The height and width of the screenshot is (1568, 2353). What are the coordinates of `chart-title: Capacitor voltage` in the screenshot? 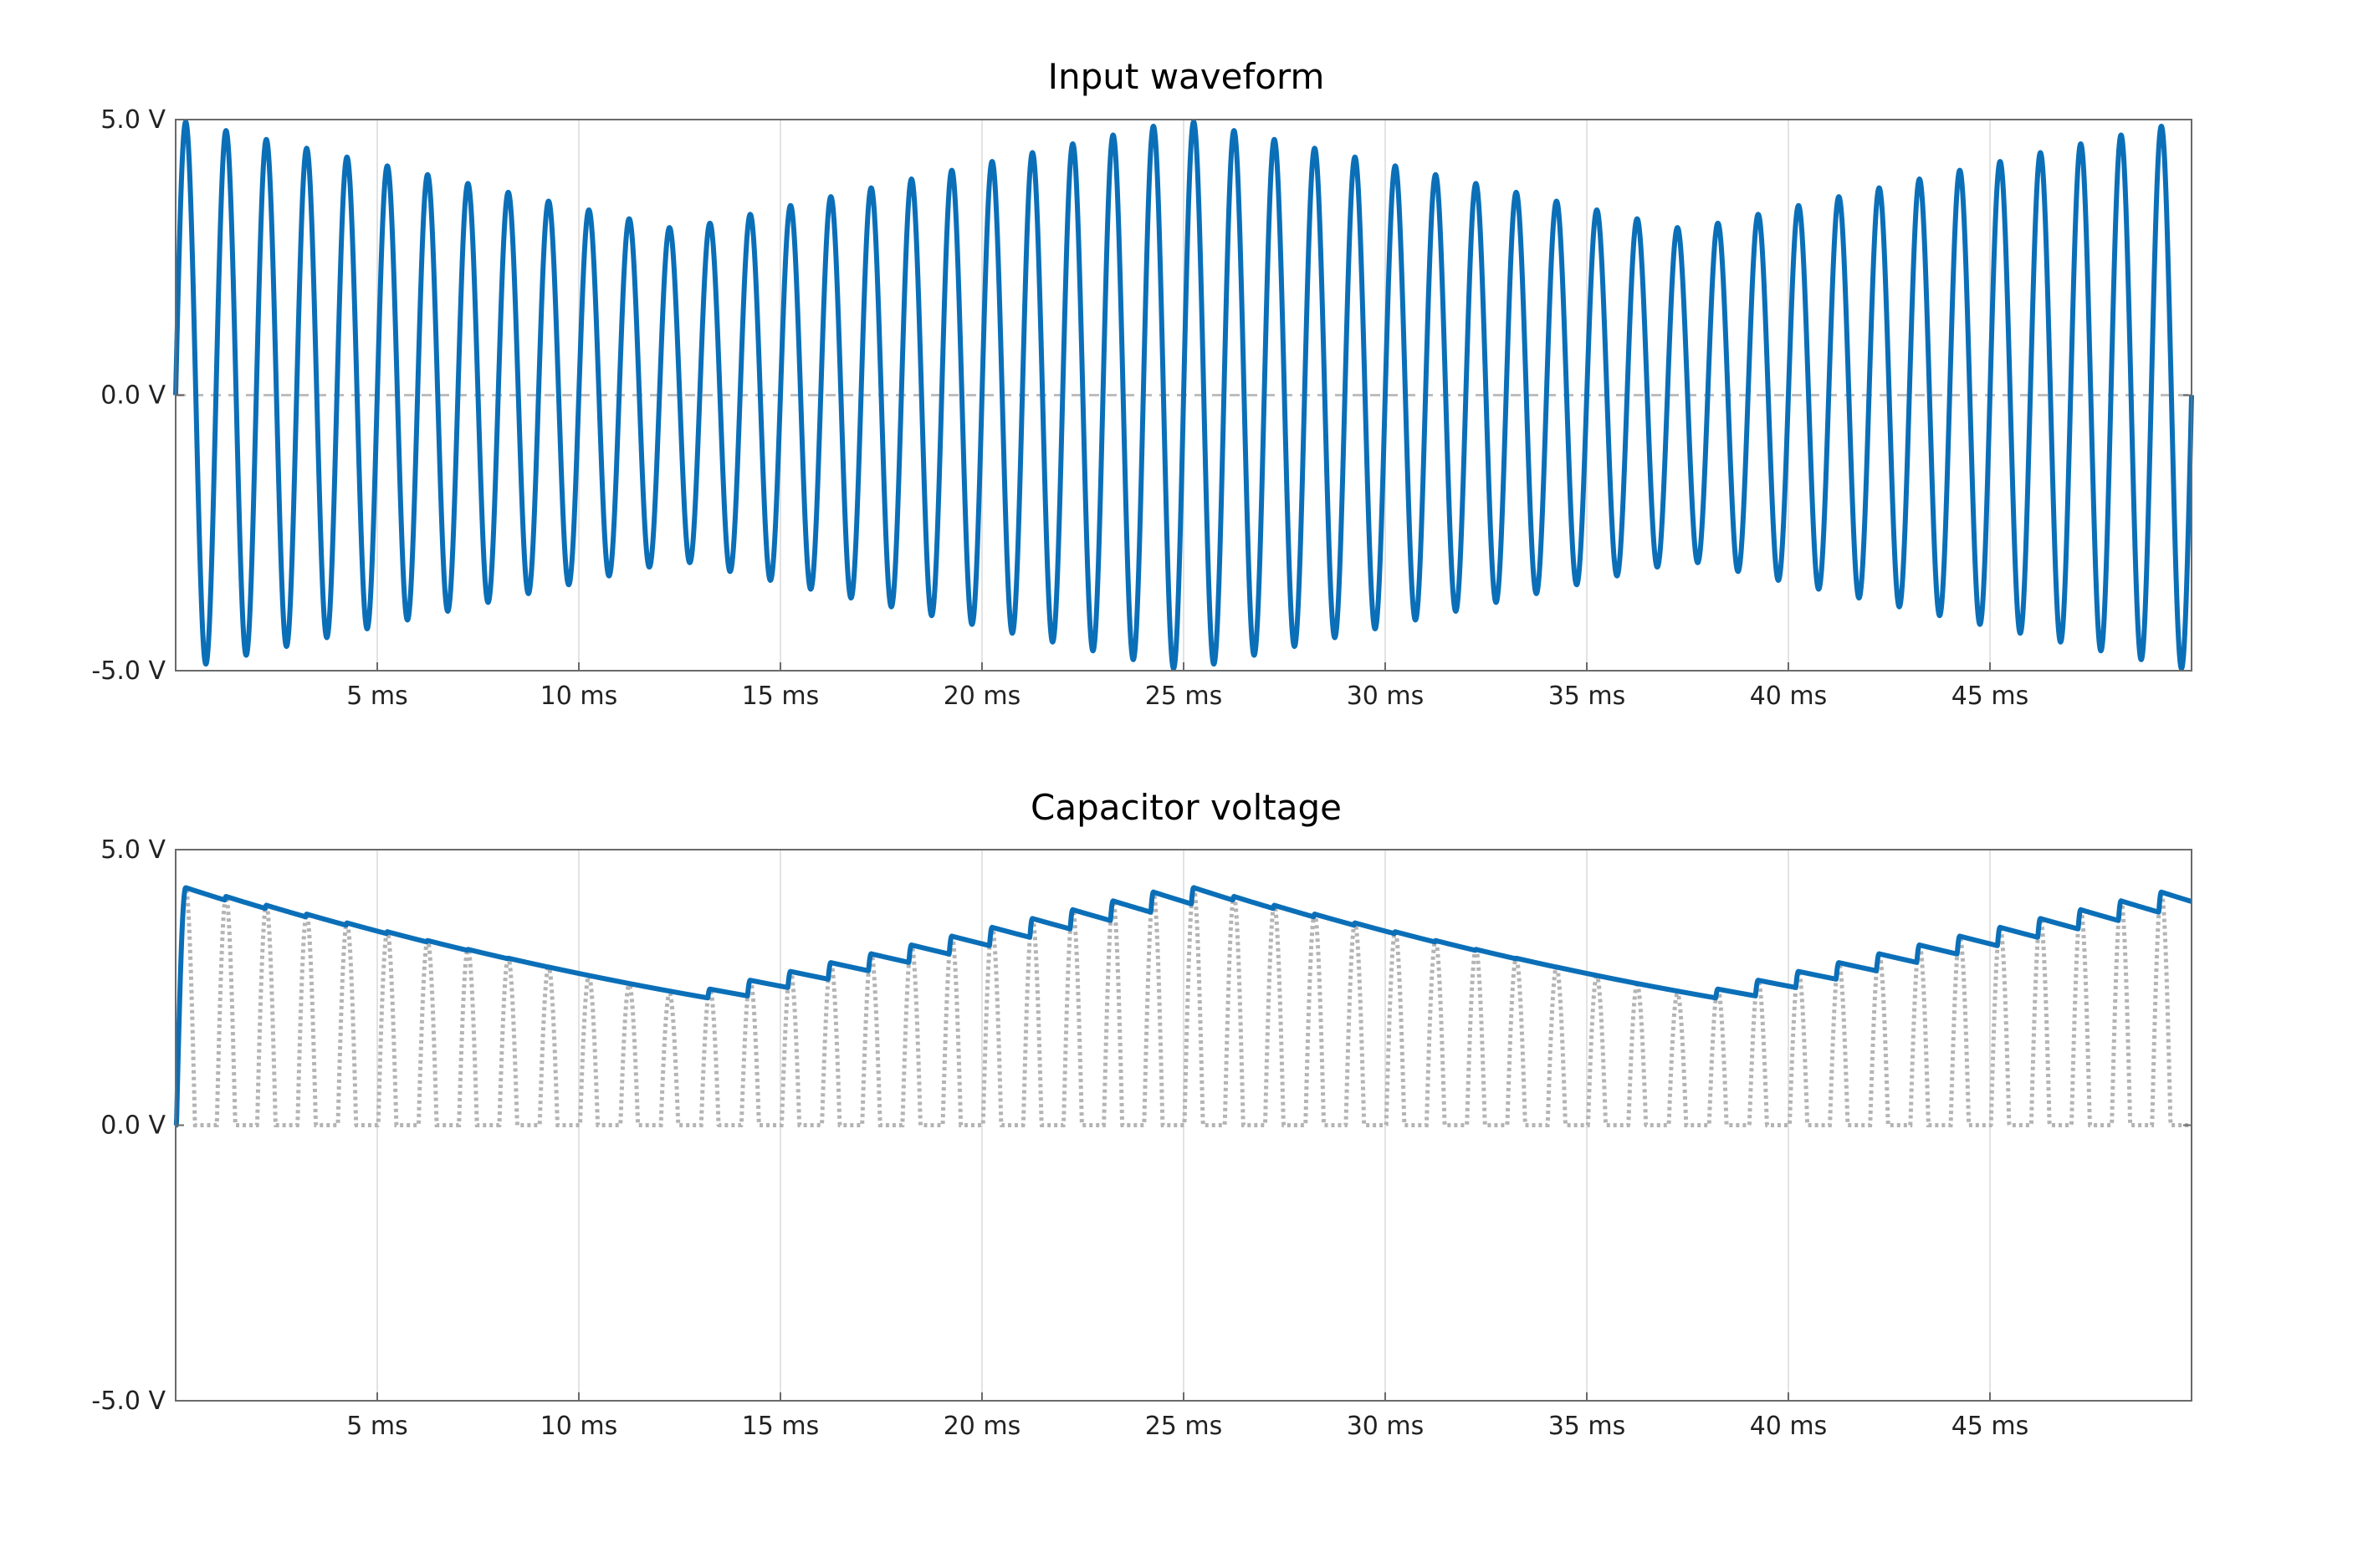 It's located at (1186, 807).